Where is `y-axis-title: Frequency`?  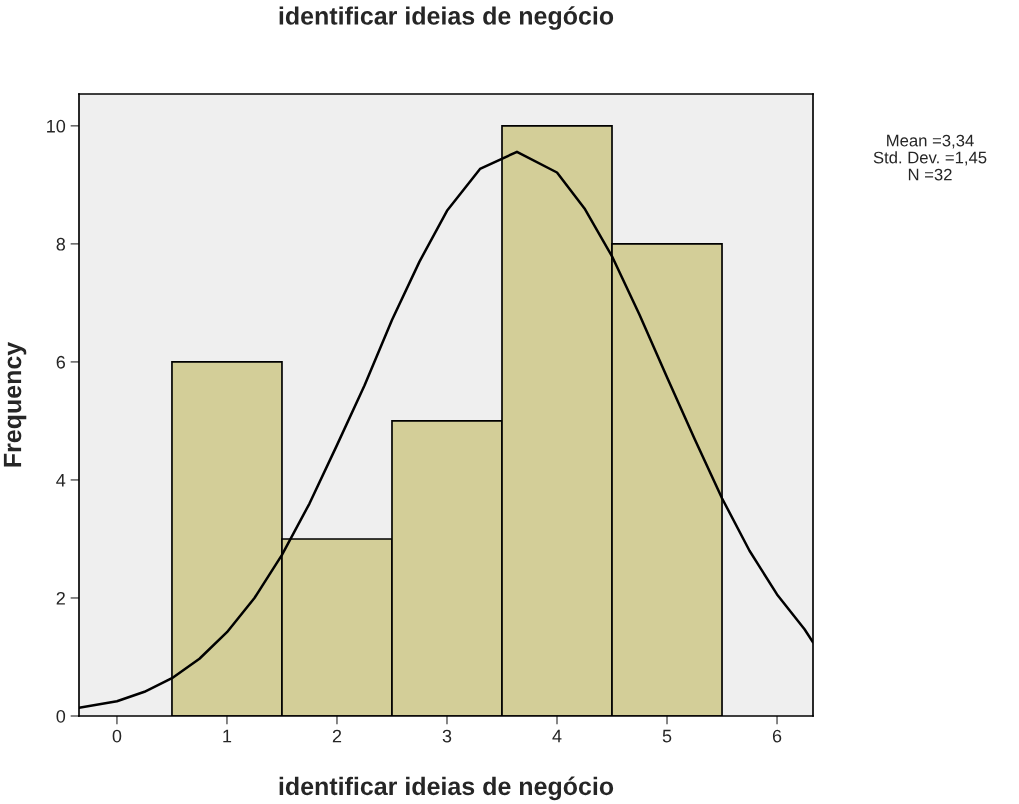 y-axis-title: Frequency is located at coordinates (15, 404).